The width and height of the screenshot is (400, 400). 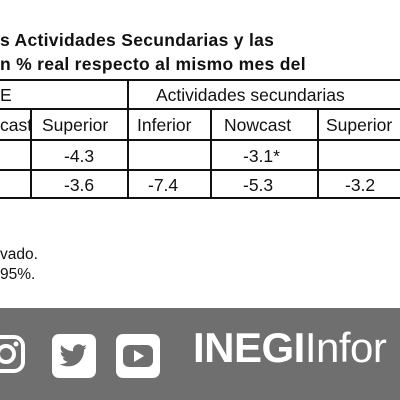 What do you see at coordinates (200, 80) in the screenshot?
I see `table-top-border` at bounding box center [200, 80].